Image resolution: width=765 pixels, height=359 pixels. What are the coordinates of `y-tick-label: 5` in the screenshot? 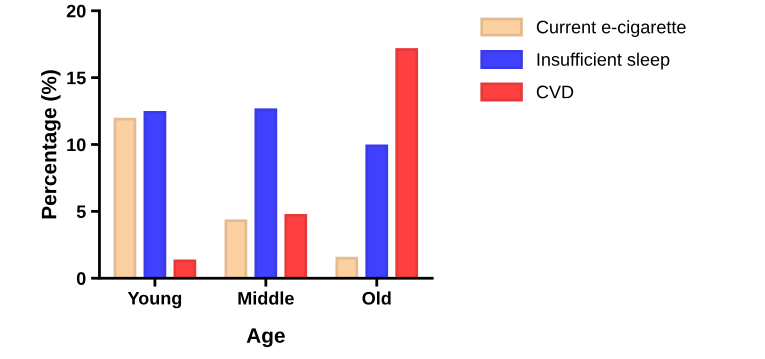 It's located at (81, 211).